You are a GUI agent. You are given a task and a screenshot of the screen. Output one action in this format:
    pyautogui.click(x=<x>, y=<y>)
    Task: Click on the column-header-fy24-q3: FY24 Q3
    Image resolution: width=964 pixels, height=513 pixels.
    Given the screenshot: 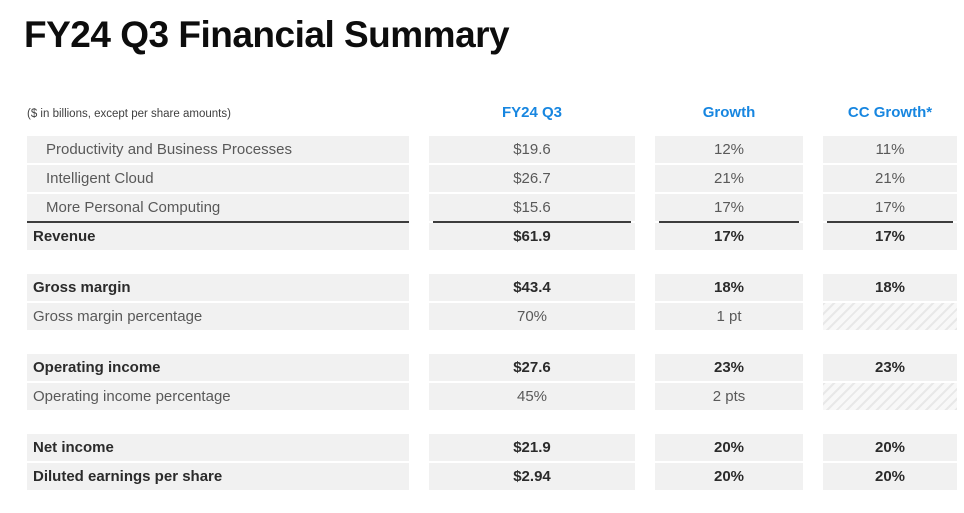 What is the action you would take?
    pyautogui.click(x=532, y=112)
    